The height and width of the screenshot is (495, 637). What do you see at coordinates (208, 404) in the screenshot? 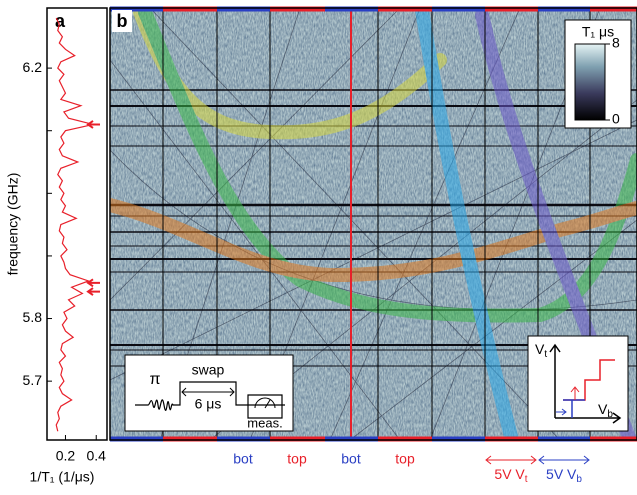
I see `pulse-label: 6 μs` at bounding box center [208, 404].